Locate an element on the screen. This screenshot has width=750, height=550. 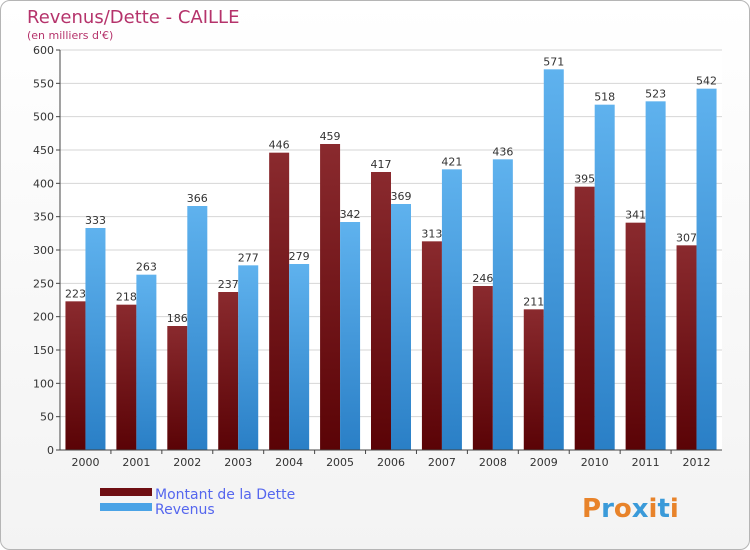
value-label-revenus-2006: 369 is located at coordinates (401, 196).